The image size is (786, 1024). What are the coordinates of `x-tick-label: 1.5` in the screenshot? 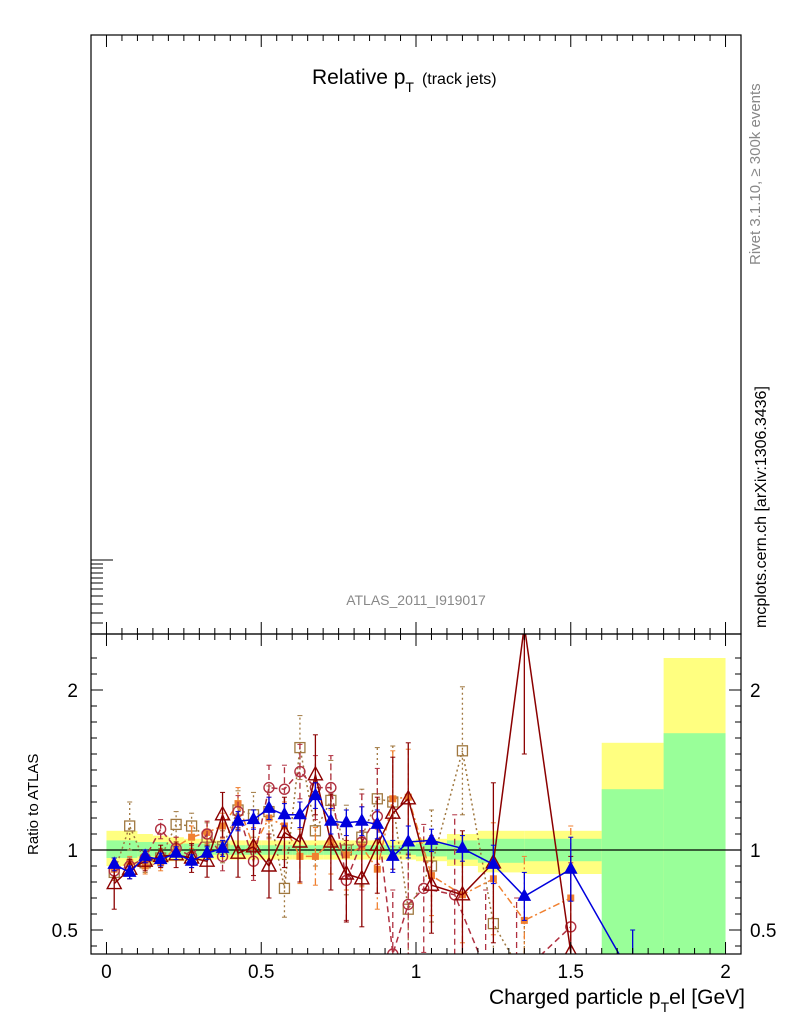 It's located at (571, 972).